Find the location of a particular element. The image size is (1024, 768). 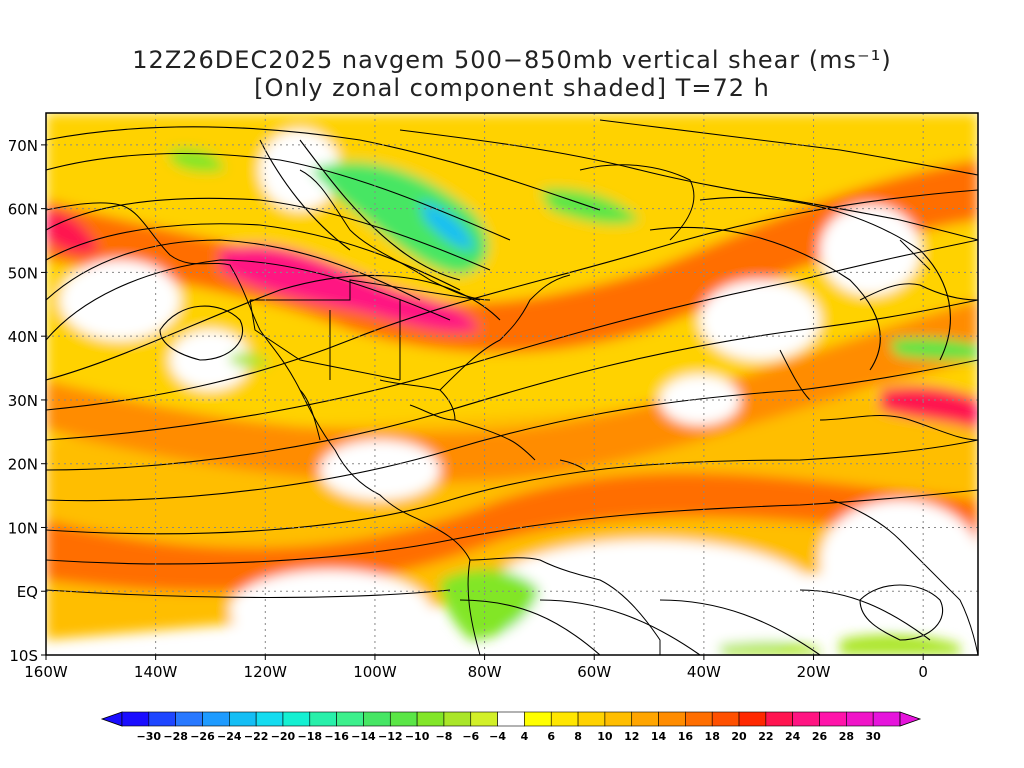

lat-tick-label: 70N is located at coordinates (23, 146).